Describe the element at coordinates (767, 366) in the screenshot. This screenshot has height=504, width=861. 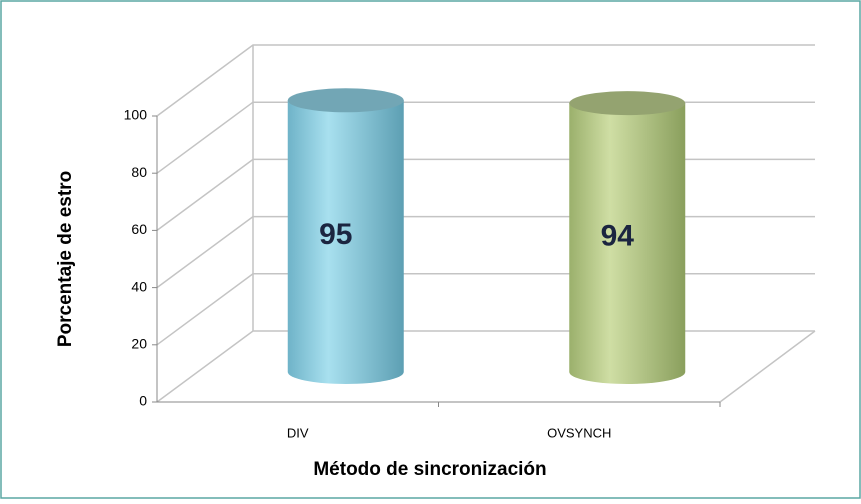
I see `floor-right-edge` at that location.